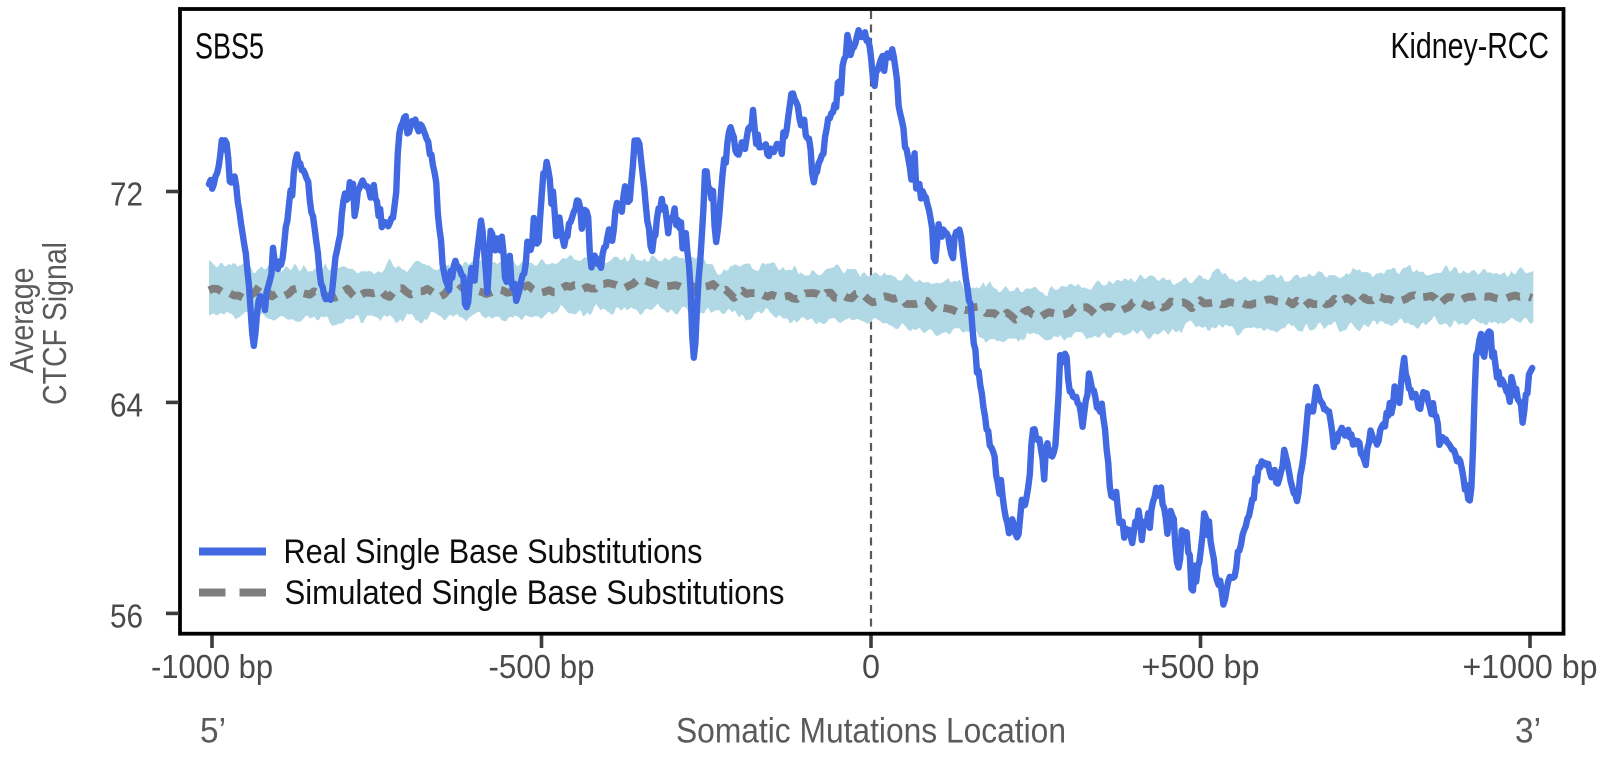 Image resolution: width=1610 pixels, height=761 pixels. I want to click on svg-text: +1000 bp, so click(1530, 667).